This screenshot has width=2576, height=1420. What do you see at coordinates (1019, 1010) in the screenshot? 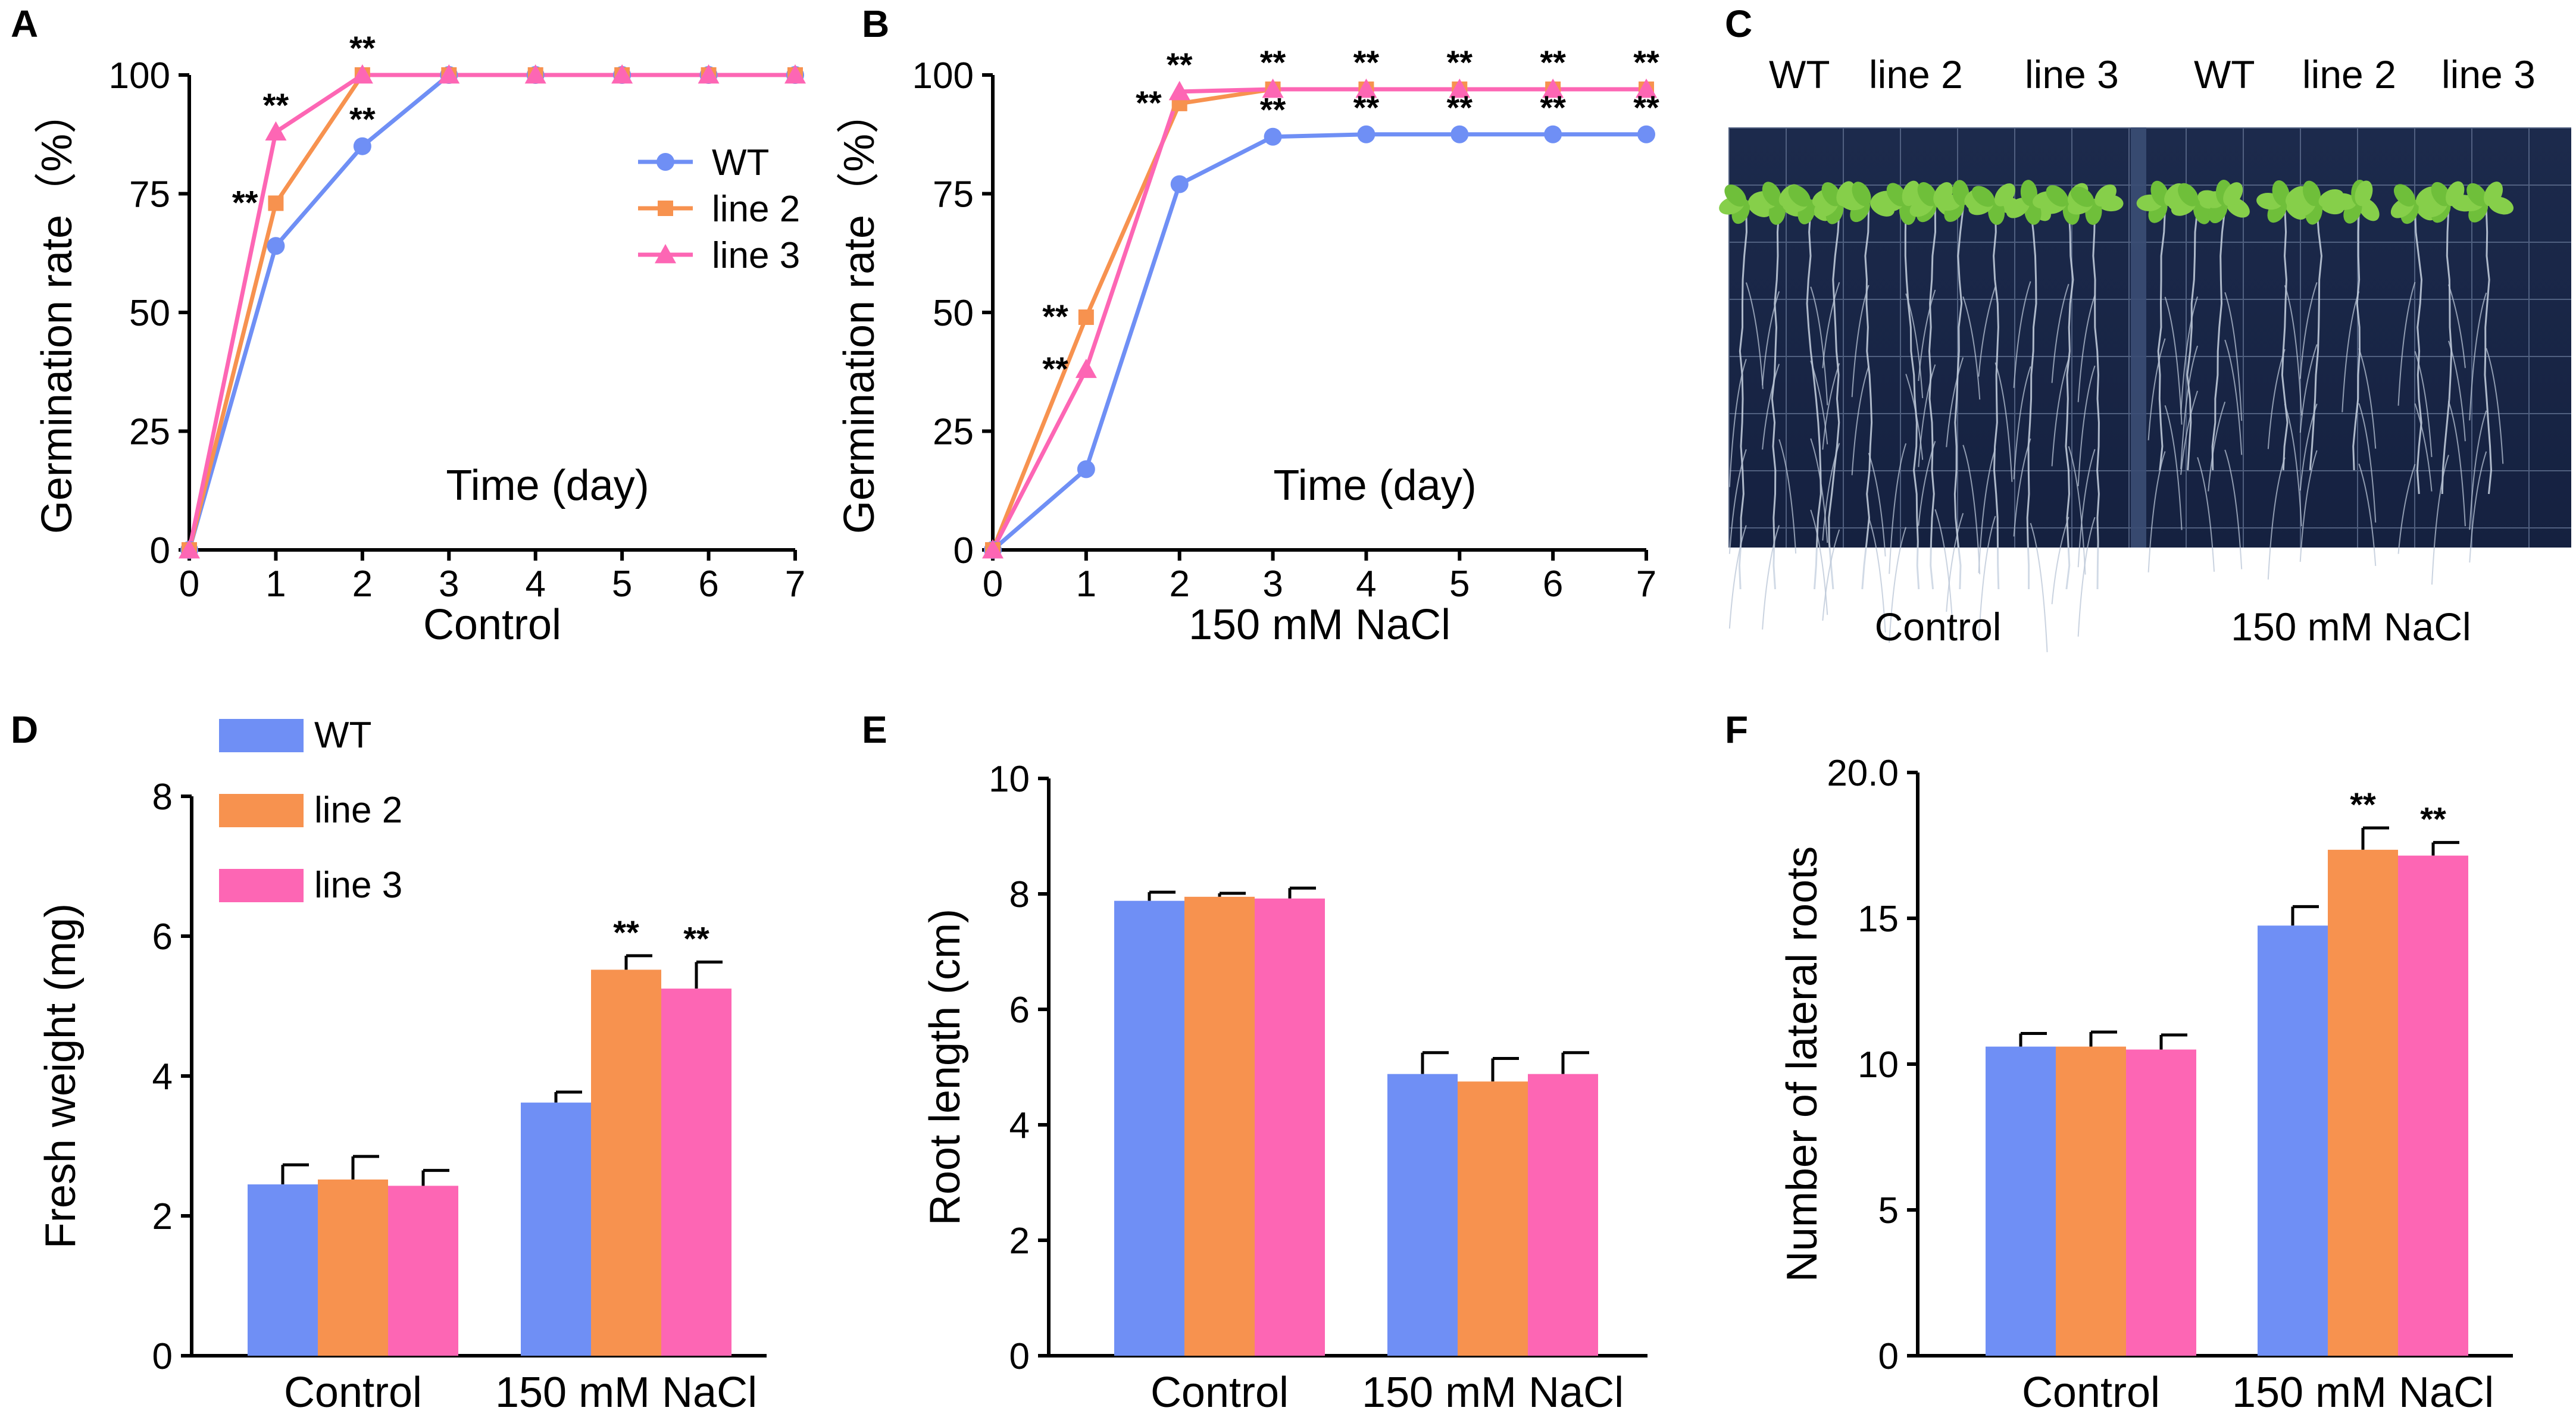
I see `y-tick-label: 6` at bounding box center [1019, 1010].